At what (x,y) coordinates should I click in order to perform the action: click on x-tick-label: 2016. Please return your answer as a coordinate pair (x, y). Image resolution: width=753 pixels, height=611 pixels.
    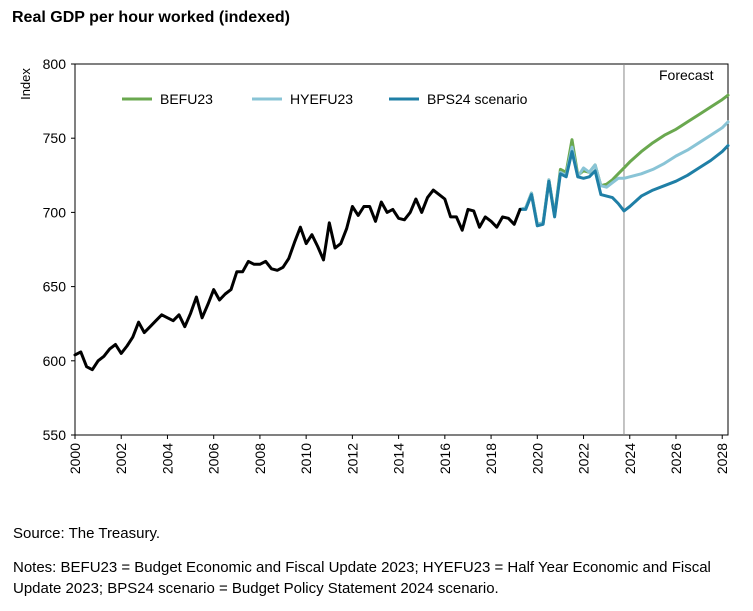
    Looking at the image, I should click on (445, 458).